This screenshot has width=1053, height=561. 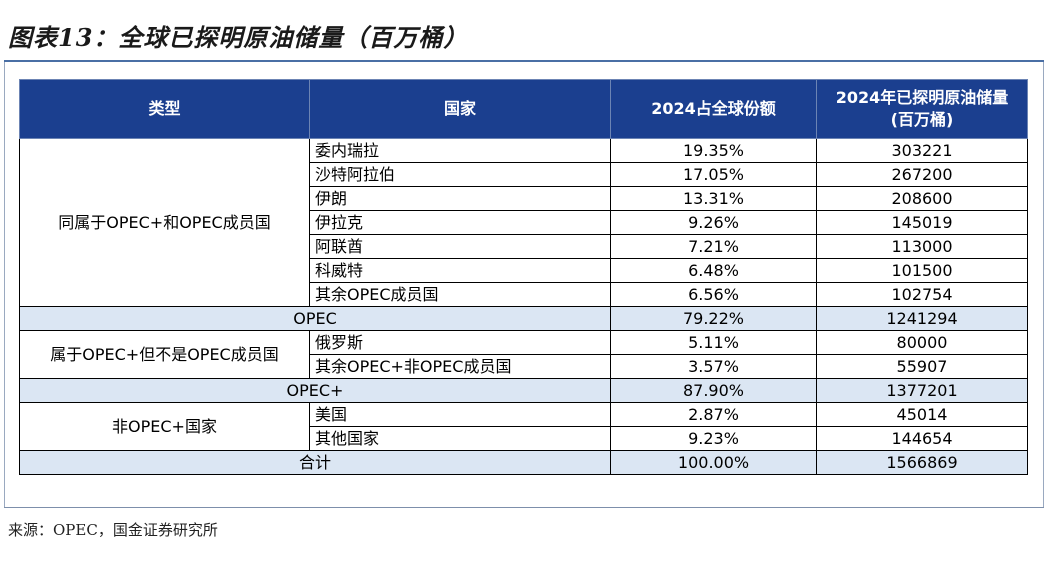 What do you see at coordinates (922, 198) in the screenshot?
I see `reserve-cell: 208600` at bounding box center [922, 198].